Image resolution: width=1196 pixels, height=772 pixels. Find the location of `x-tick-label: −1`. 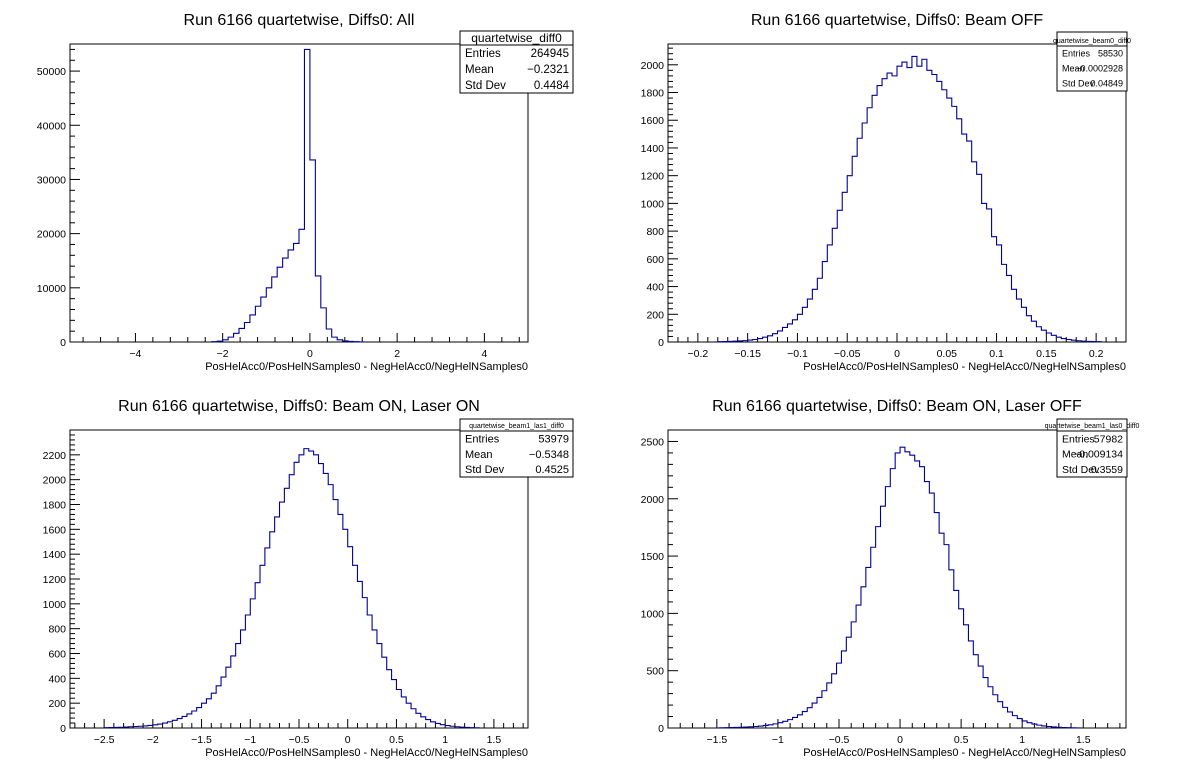

x-tick-label: −1 is located at coordinates (778, 740).